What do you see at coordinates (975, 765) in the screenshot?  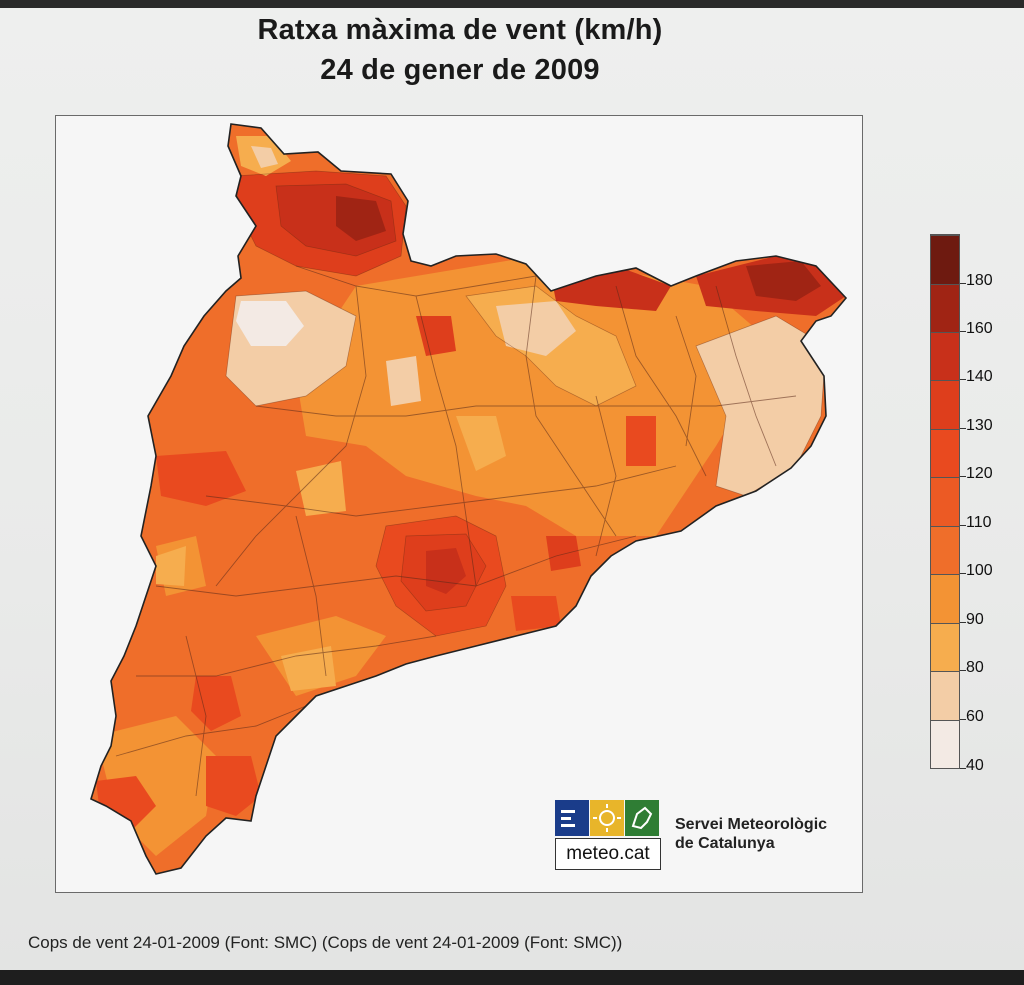 I see `legend-label-40: 40` at bounding box center [975, 765].